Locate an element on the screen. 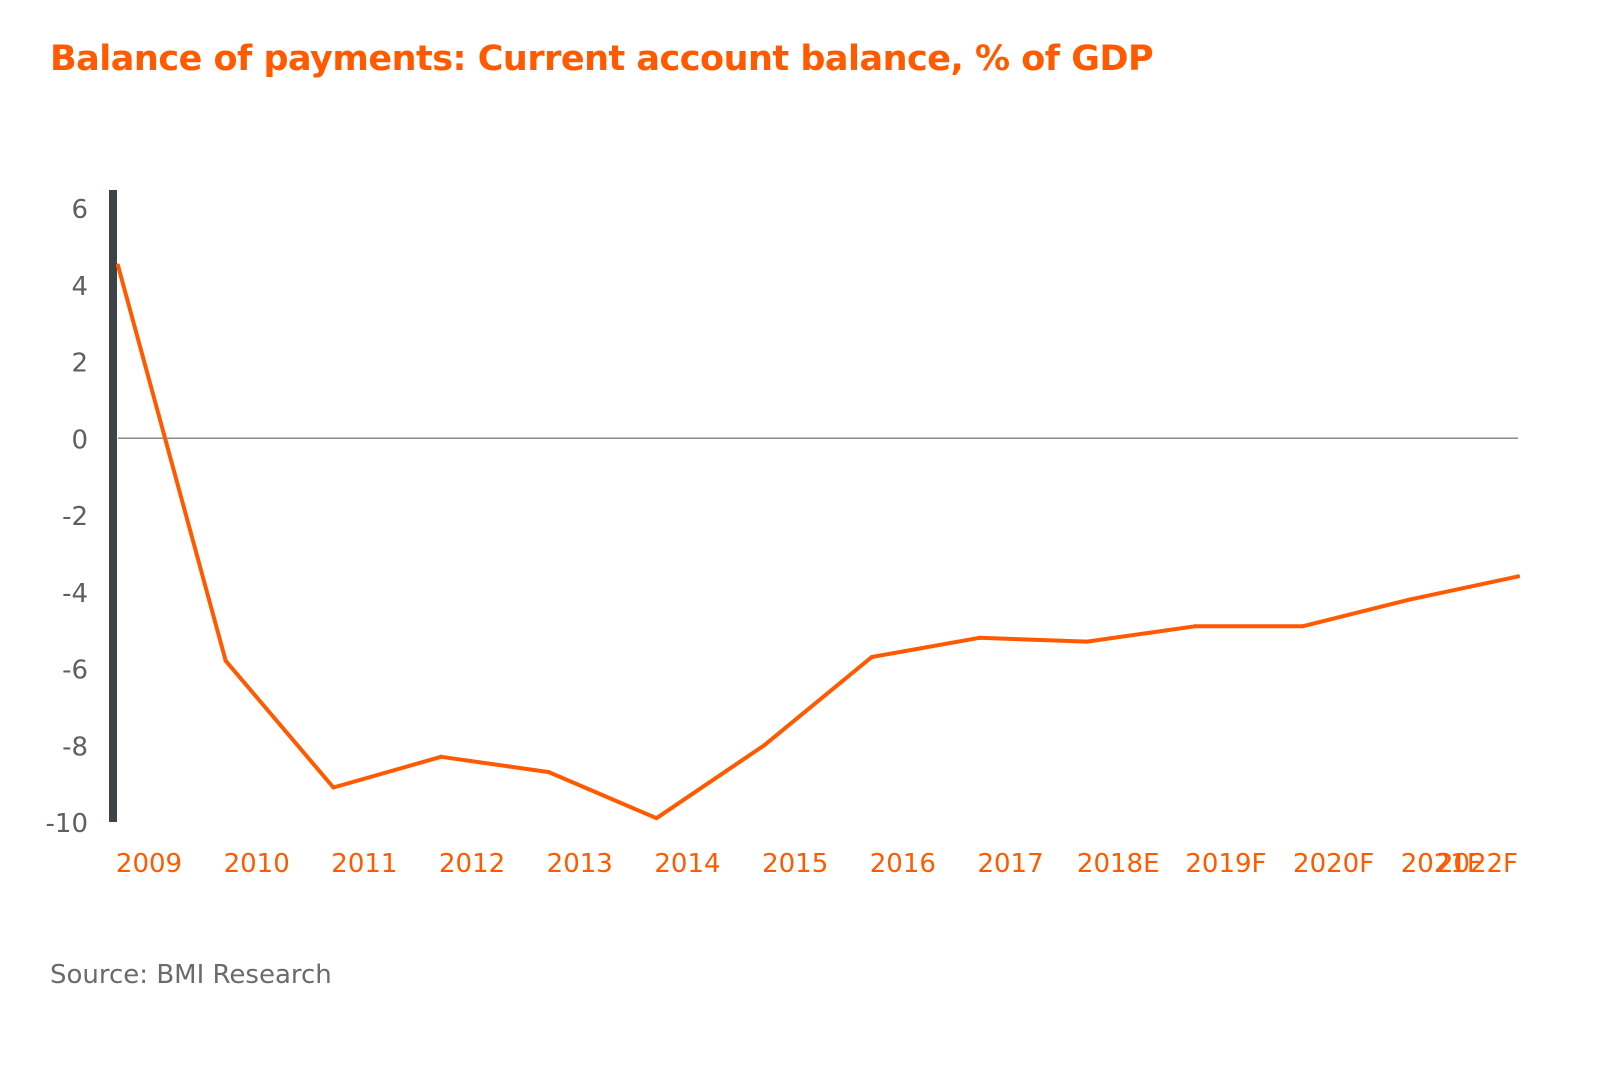 Image resolution: width=1600 pixels, height=1067 pixels. x-tick-label: 2012 is located at coordinates (472, 864).